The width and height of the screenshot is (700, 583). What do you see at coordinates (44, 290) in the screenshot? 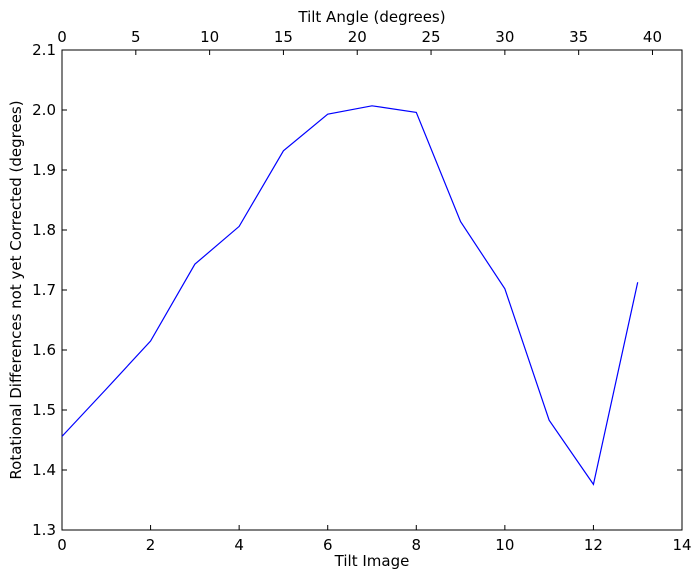
I see `y-tick-label: 1.7` at bounding box center [44, 290].